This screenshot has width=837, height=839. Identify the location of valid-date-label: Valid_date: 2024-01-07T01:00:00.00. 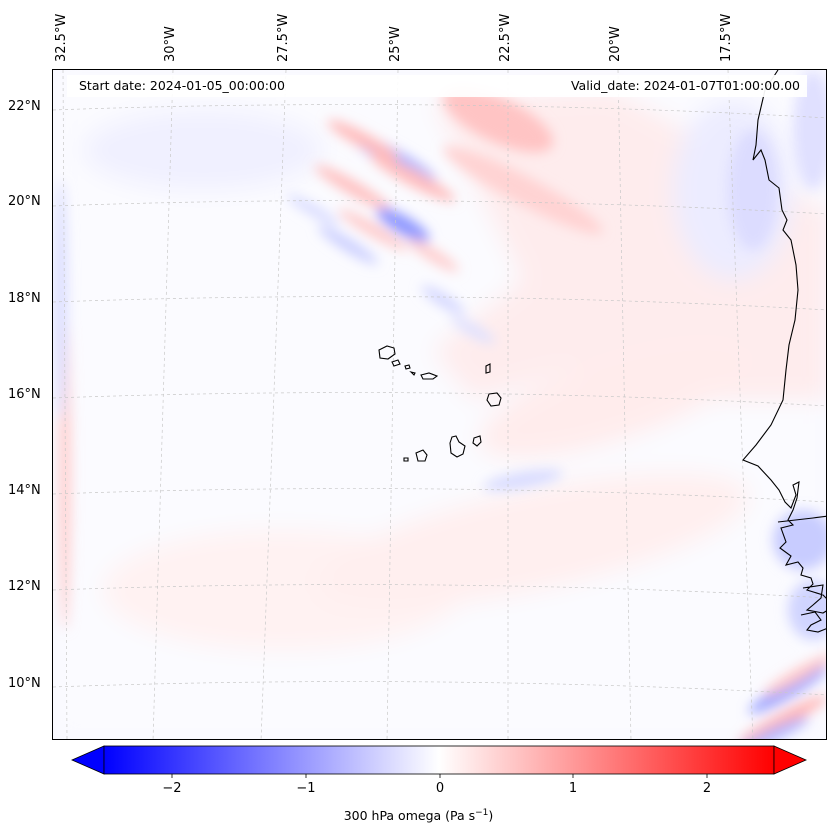
(685, 85).